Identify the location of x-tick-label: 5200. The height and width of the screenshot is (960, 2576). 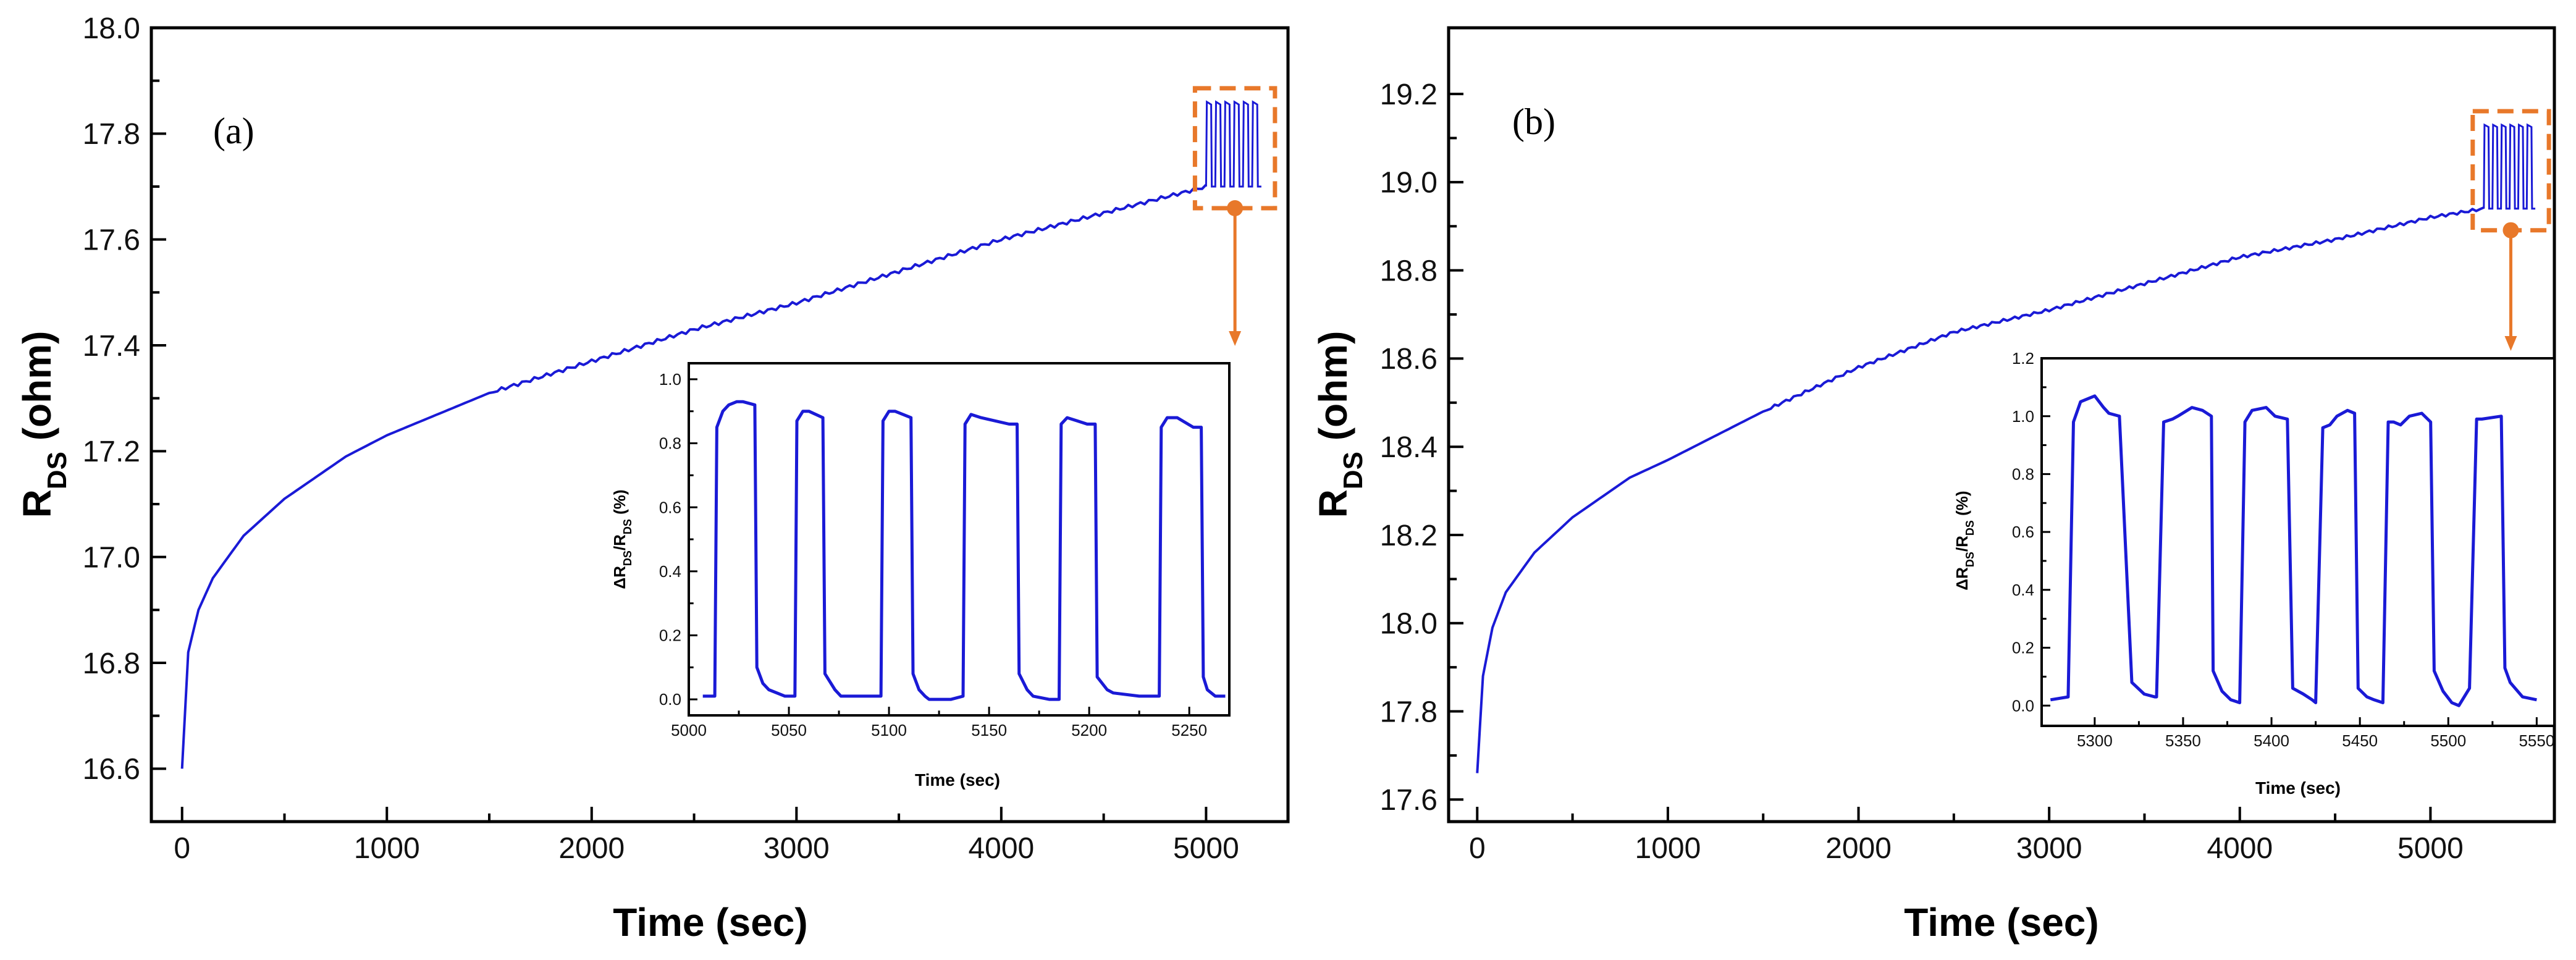
(1089, 730).